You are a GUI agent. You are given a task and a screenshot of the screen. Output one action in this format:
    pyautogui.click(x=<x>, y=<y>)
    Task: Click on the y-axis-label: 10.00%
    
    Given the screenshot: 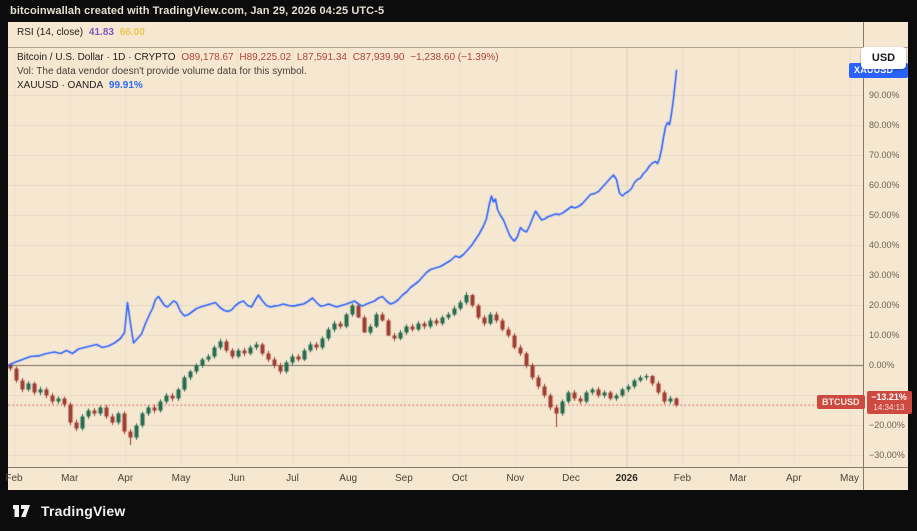 What is the action you would take?
    pyautogui.click(x=884, y=335)
    